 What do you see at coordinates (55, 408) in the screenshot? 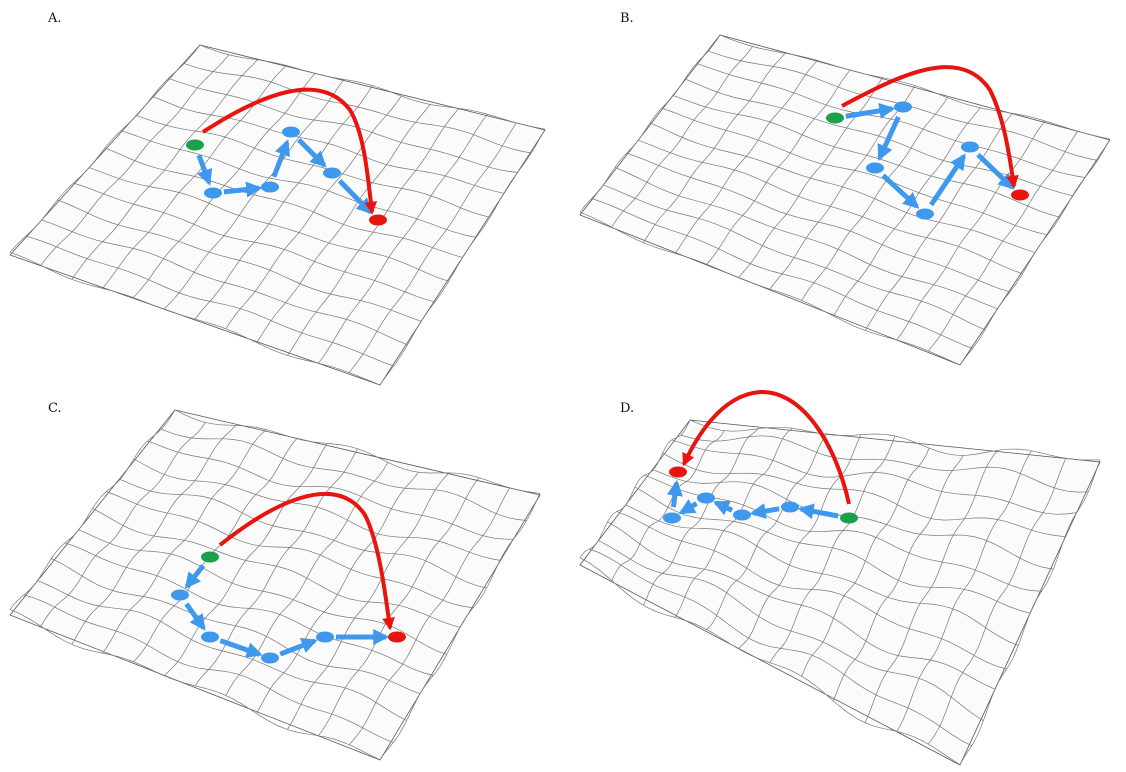
I see `panel-label: C.` at bounding box center [55, 408].